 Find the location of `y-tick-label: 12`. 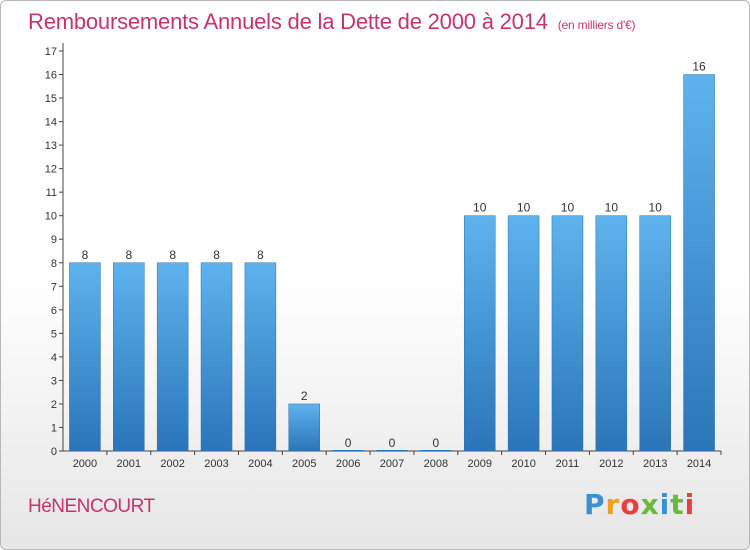

y-tick-label: 12 is located at coordinates (51, 170).